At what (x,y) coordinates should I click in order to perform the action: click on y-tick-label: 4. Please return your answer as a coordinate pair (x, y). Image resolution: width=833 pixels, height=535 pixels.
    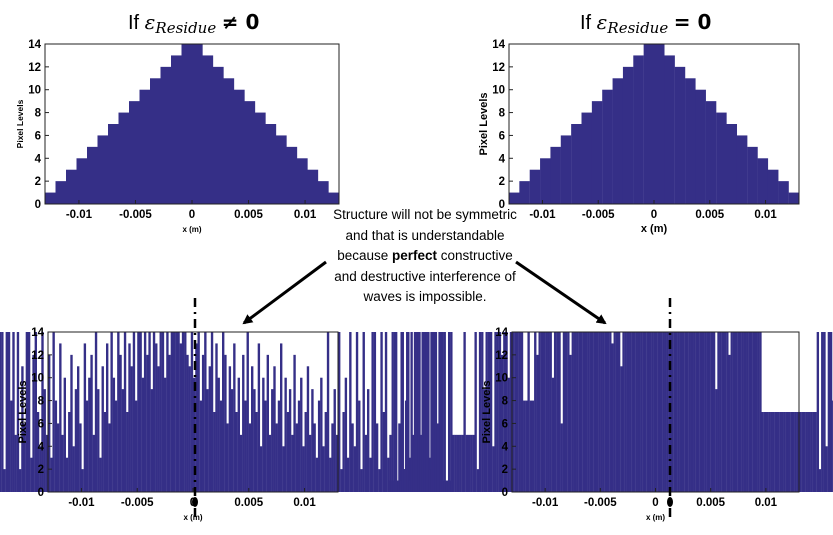
    Looking at the image, I should click on (505, 447).